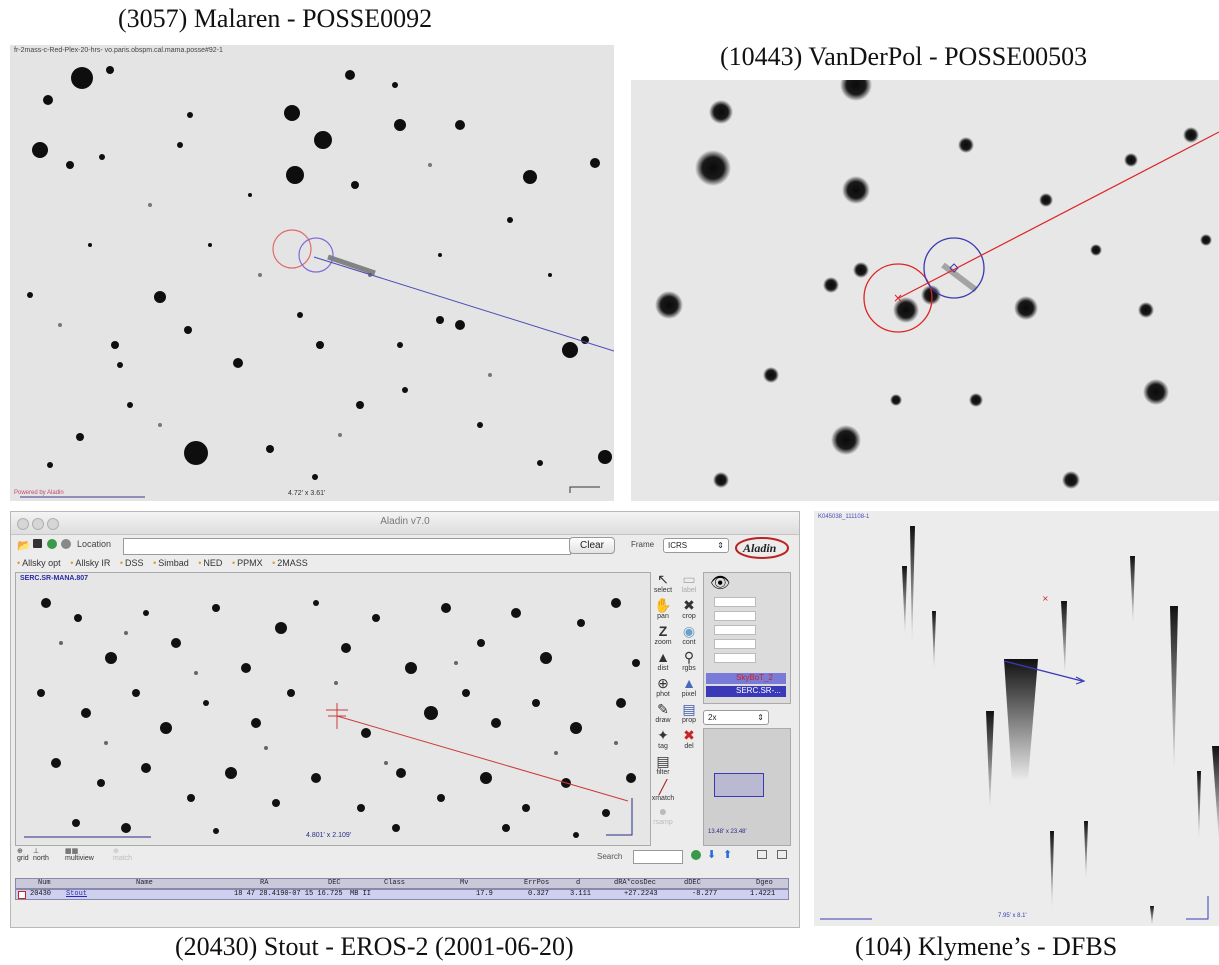  I want to click on location-toolbar: 📂 Location Clear Frame ICRS ⇕ Aladin, so click(405, 547).